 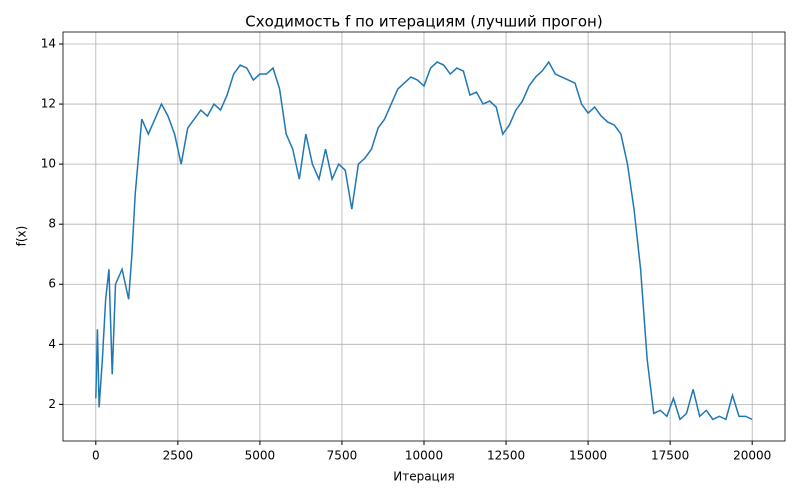 What do you see at coordinates (48, 164) in the screenshot?
I see `y-tick-label: 10` at bounding box center [48, 164].